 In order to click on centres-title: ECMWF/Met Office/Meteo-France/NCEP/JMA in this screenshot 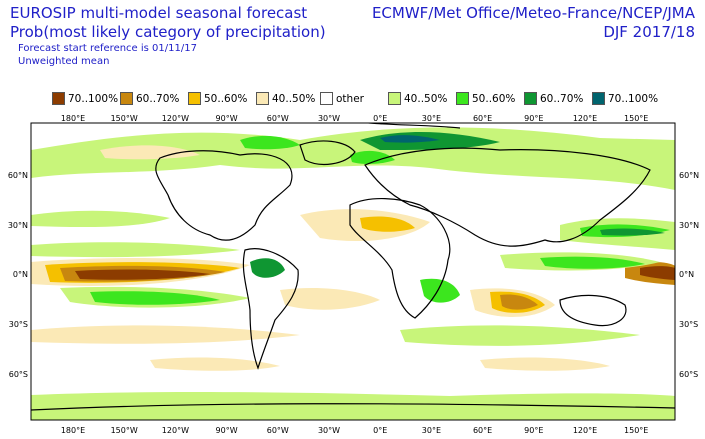, I will do `click(533, 13)`.